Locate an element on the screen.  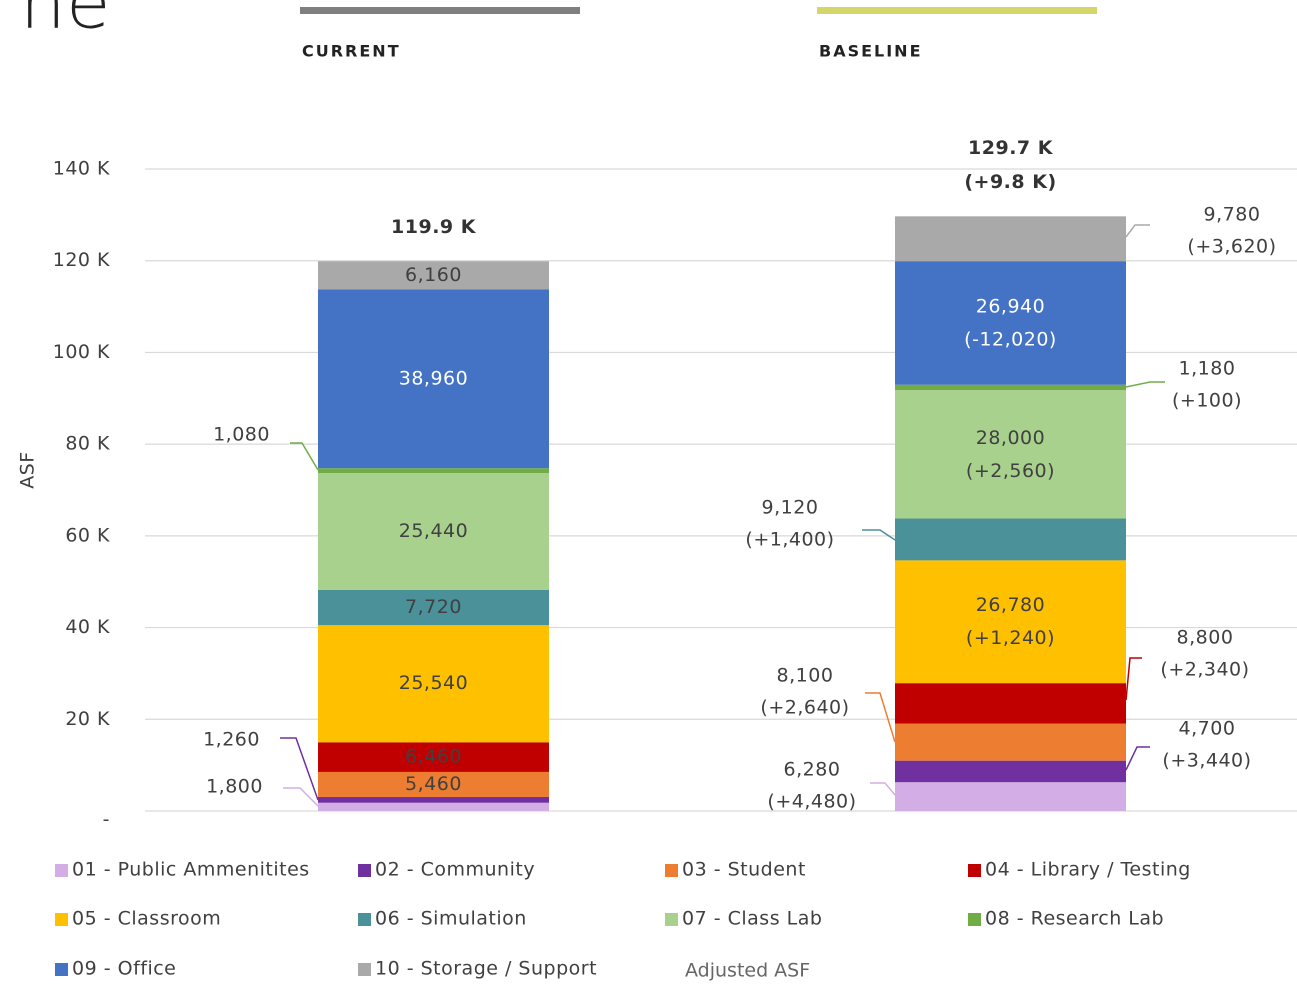
data-label: 4,700 is located at coordinates (1207, 729).